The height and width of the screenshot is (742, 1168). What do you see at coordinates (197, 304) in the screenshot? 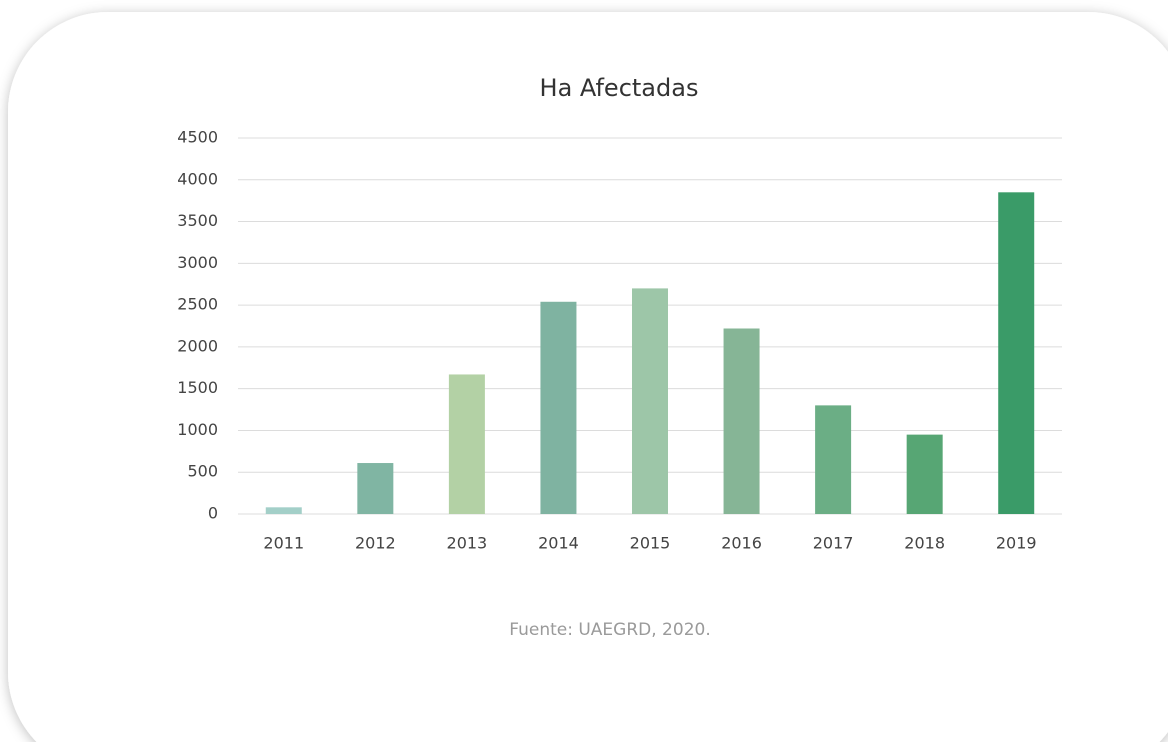
I see `y-tick-label: 2500` at bounding box center [197, 304].